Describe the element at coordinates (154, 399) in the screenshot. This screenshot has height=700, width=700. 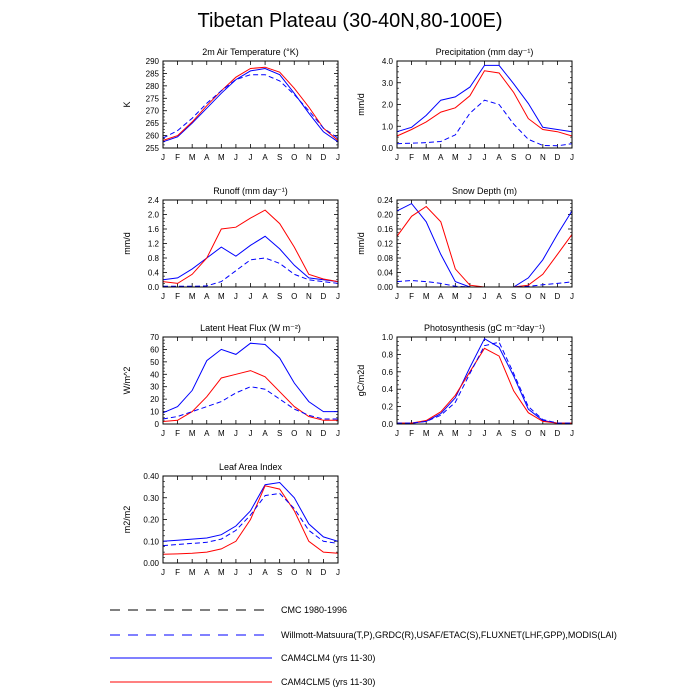
I see `y-tick-label: 20` at that location.